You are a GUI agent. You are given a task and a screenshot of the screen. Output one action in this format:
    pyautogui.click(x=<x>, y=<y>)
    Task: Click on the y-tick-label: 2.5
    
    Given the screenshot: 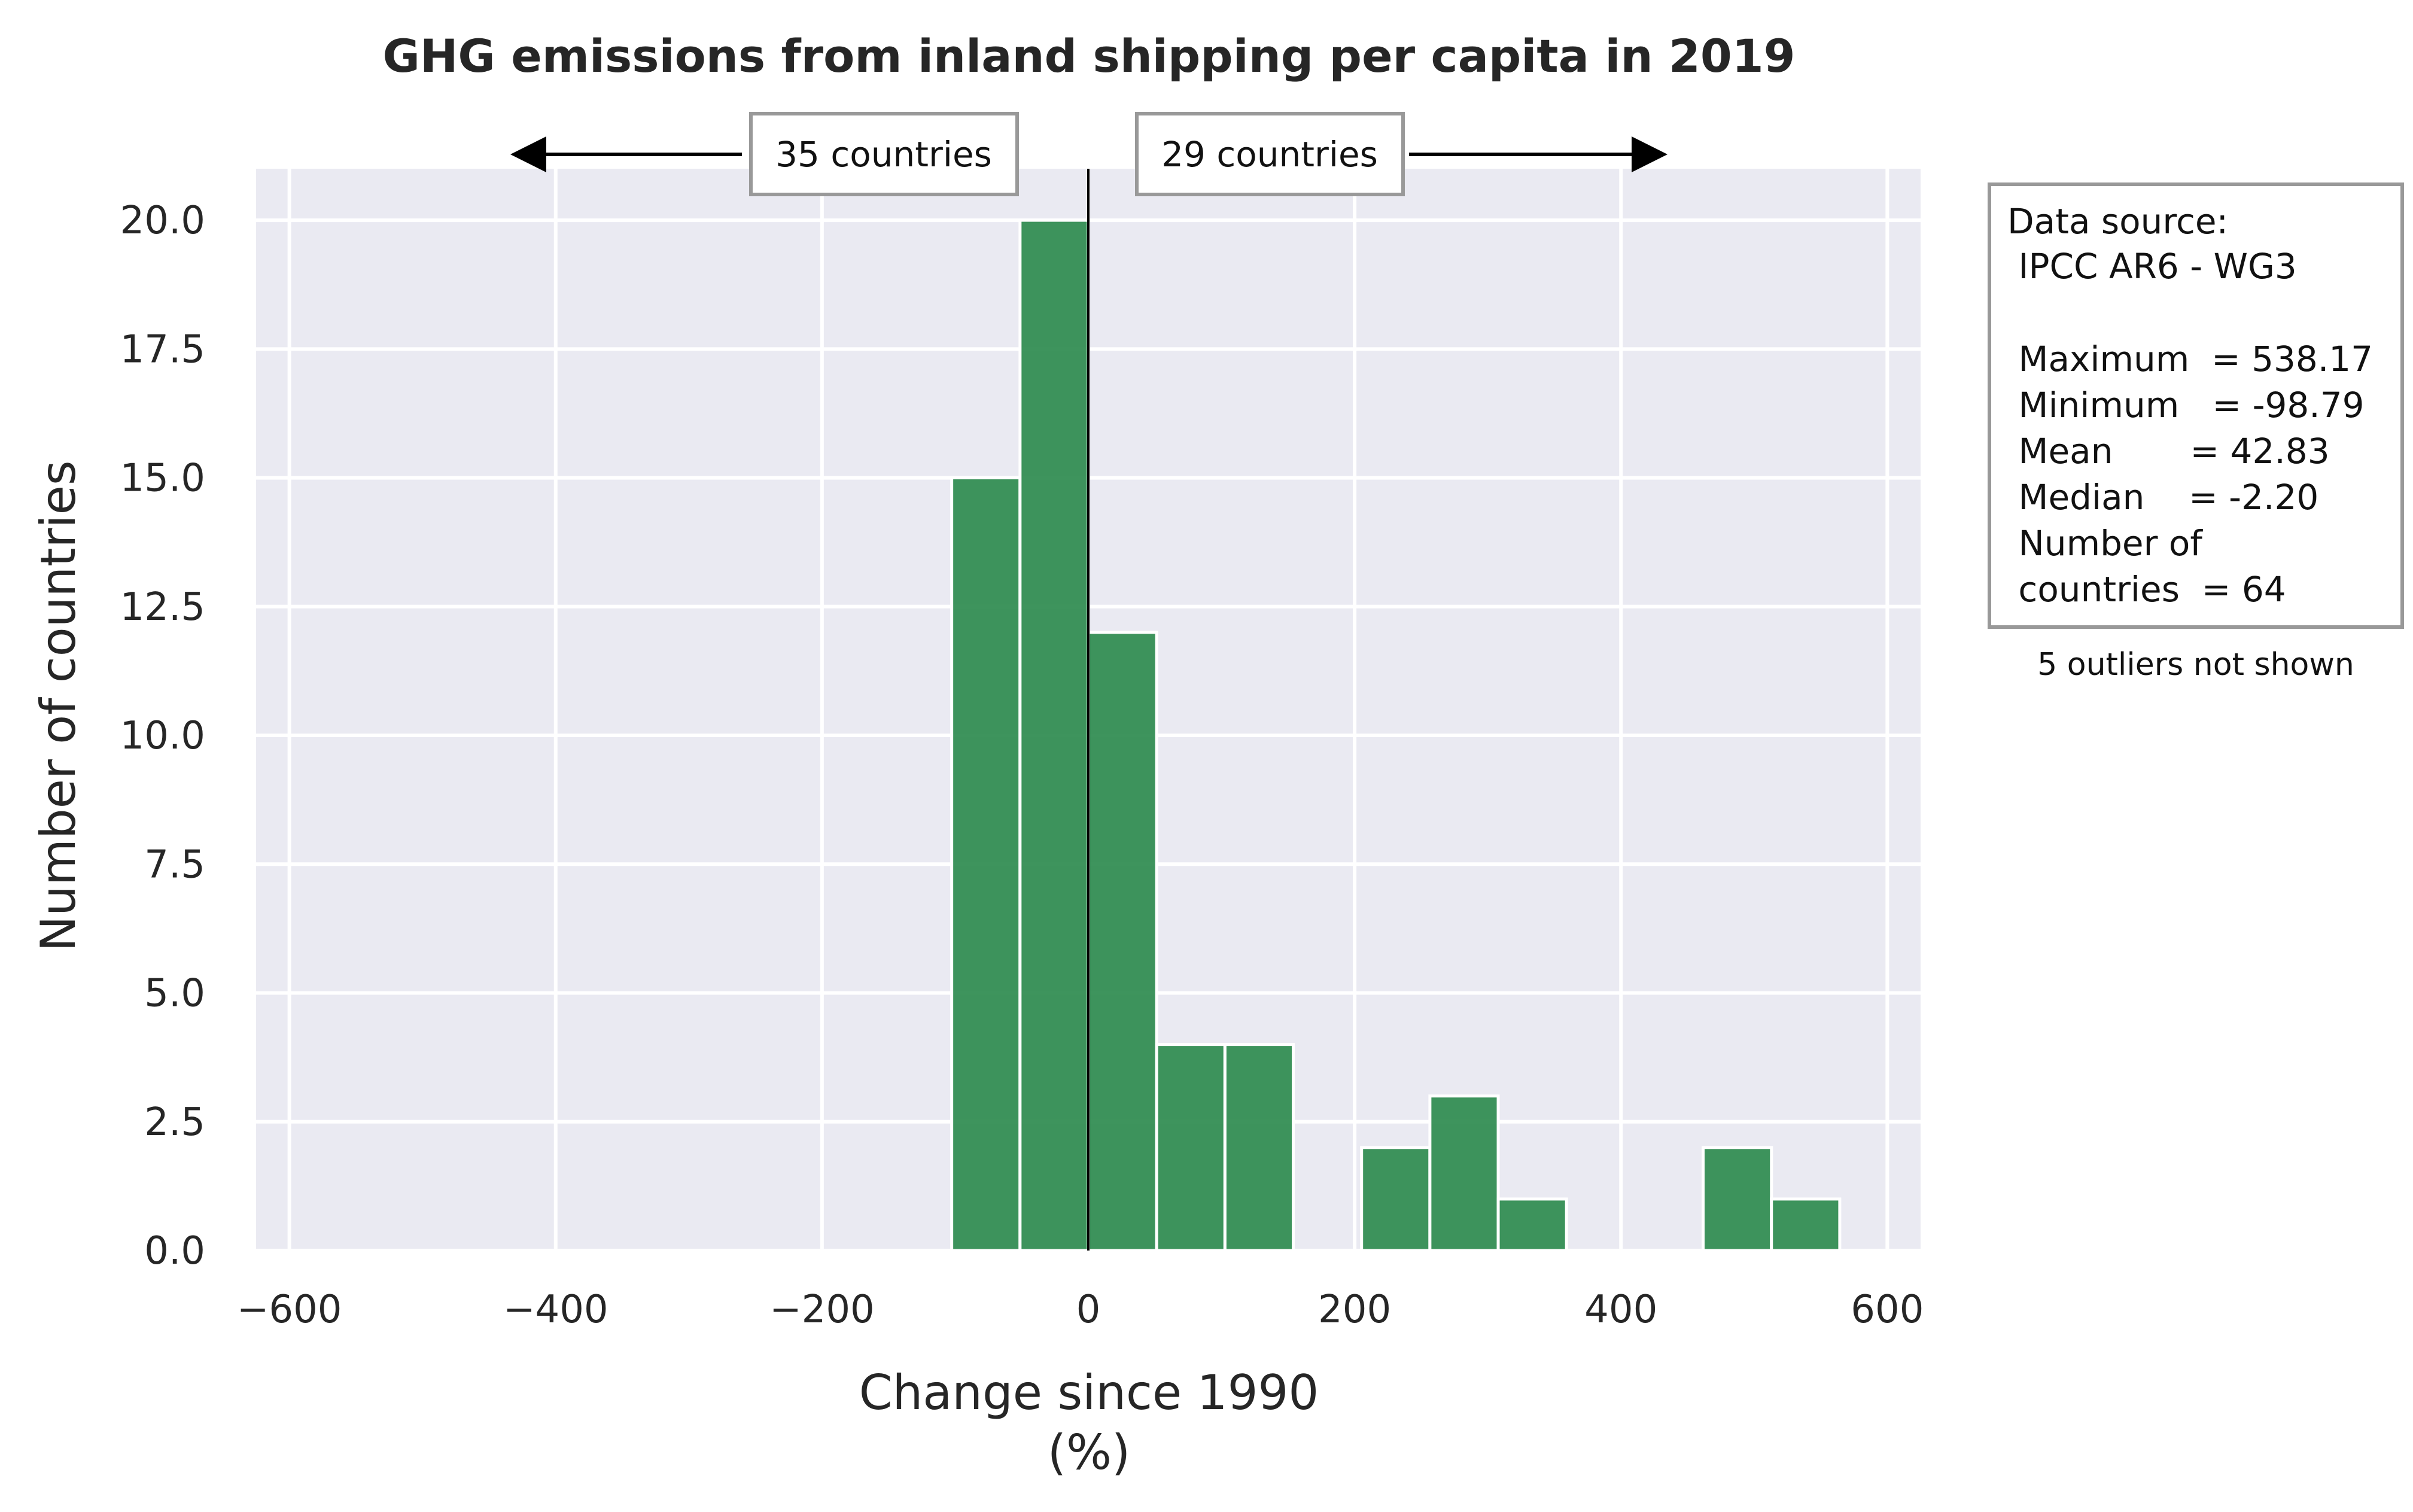 What is the action you would take?
    pyautogui.click(x=174, y=1122)
    